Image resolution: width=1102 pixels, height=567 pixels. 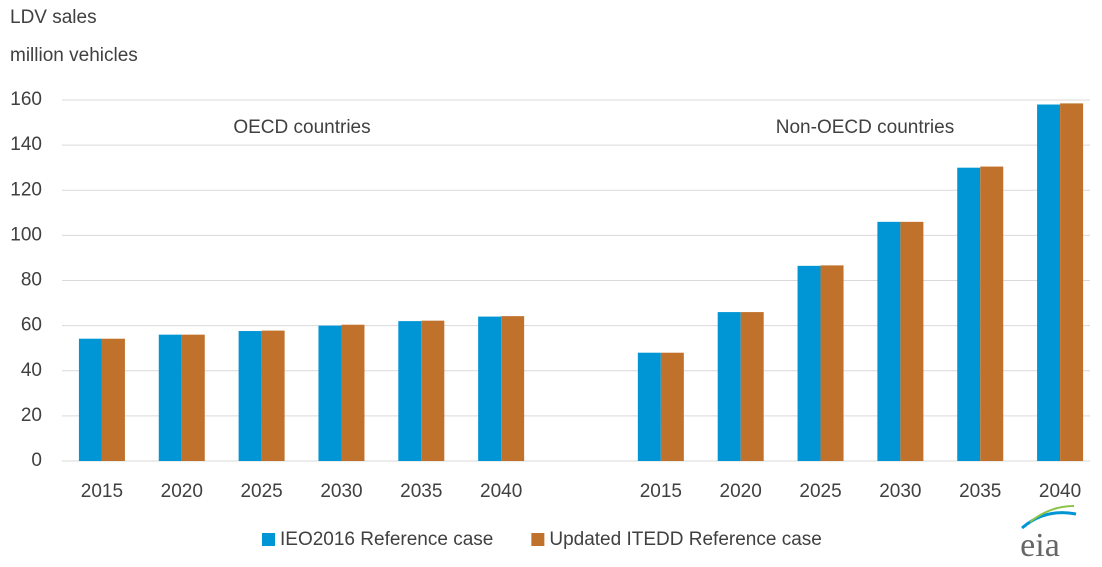 What do you see at coordinates (386, 539) in the screenshot?
I see `legend-label: IEO2016 Reference case` at bounding box center [386, 539].